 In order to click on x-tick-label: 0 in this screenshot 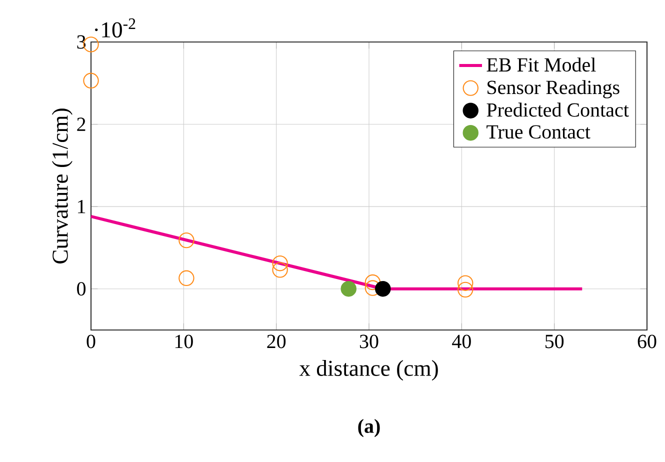, I will do `click(91, 341)`.